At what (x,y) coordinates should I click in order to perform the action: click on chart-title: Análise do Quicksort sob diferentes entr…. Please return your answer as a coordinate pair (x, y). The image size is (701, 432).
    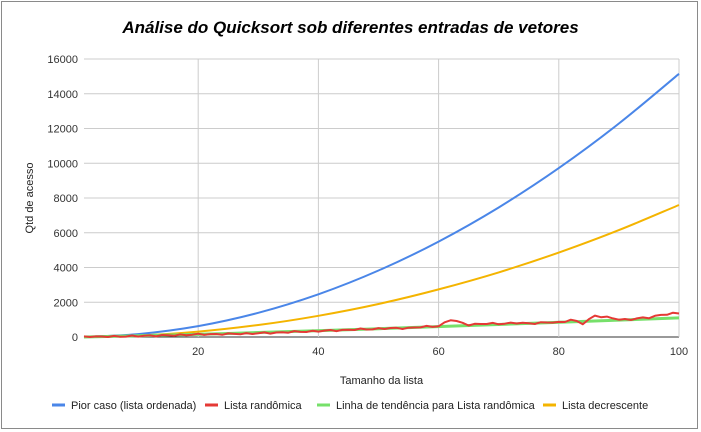
    Looking at the image, I should click on (350, 27).